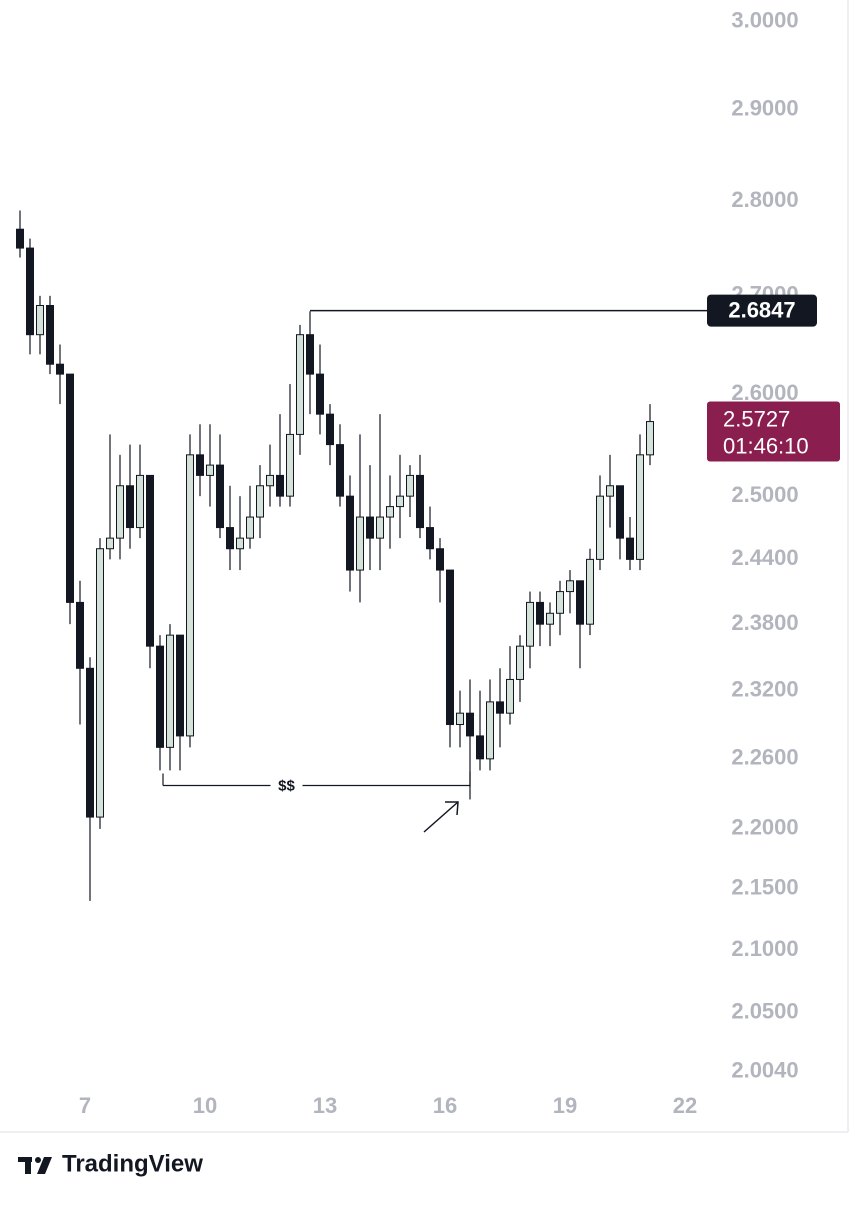  Describe the element at coordinates (764, 688) in the screenshot. I see `y-tick-label: 2.3200` at that location.